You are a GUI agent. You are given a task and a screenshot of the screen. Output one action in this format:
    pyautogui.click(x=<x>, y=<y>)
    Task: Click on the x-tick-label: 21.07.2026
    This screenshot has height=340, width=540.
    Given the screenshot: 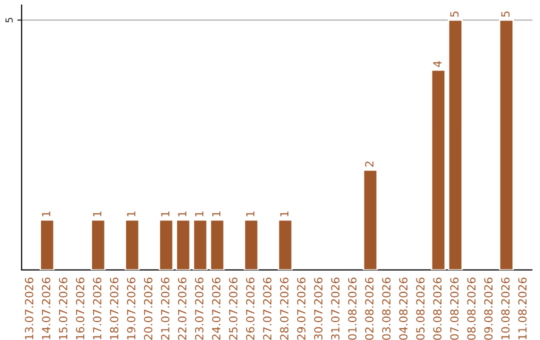 What is the action you would take?
    pyautogui.click(x=165, y=309)
    